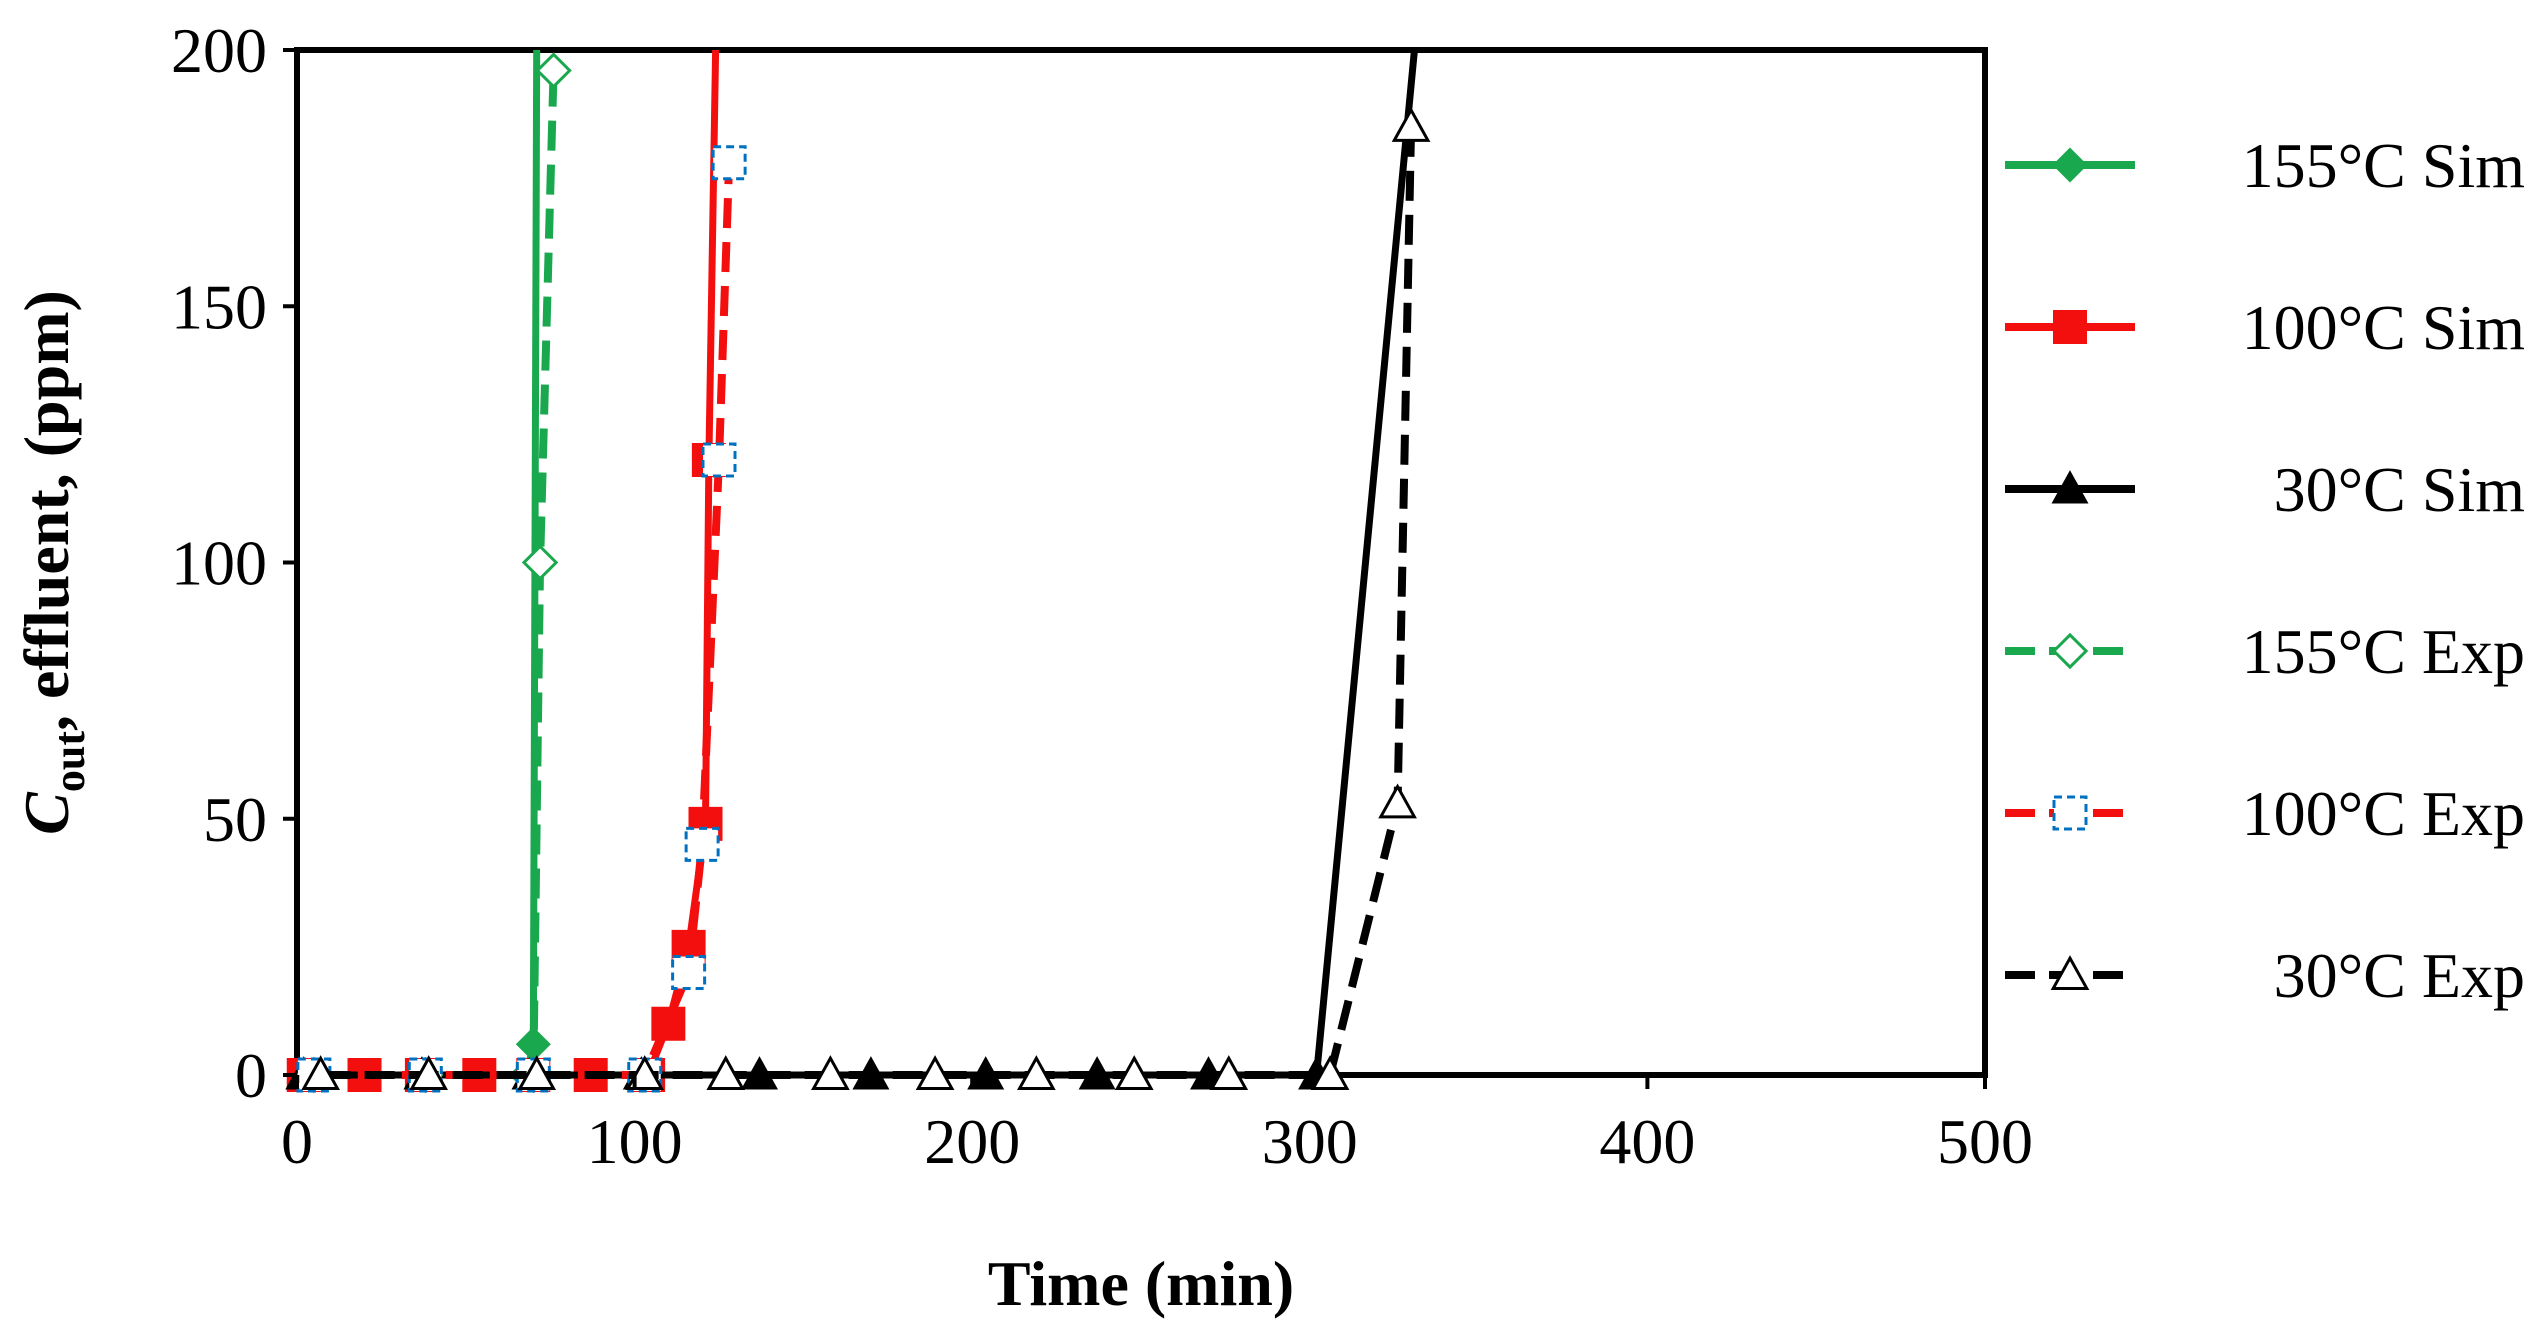 The image size is (2539, 1339). Describe the element at coordinates (2383, 813) in the screenshot. I see `legend-label: 100°C Exp` at that location.